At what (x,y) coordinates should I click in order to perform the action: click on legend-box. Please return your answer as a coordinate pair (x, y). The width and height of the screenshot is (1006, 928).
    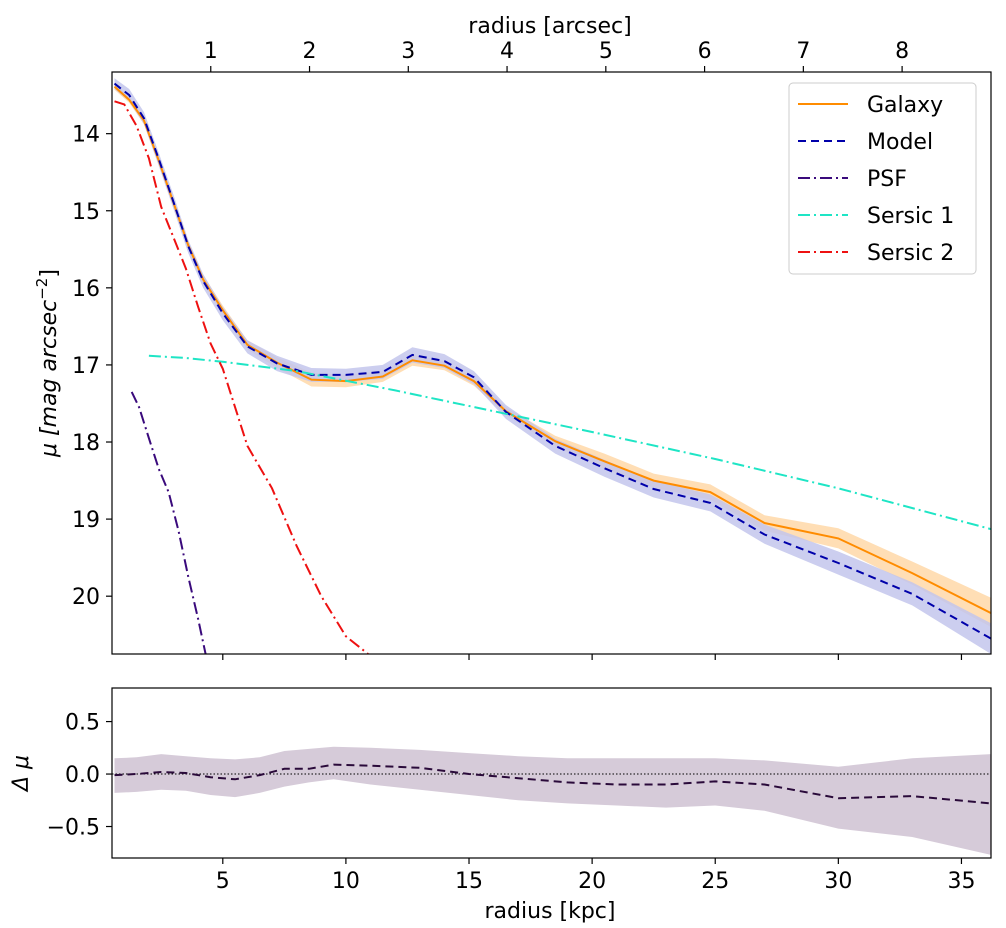
    Looking at the image, I should click on (882, 178).